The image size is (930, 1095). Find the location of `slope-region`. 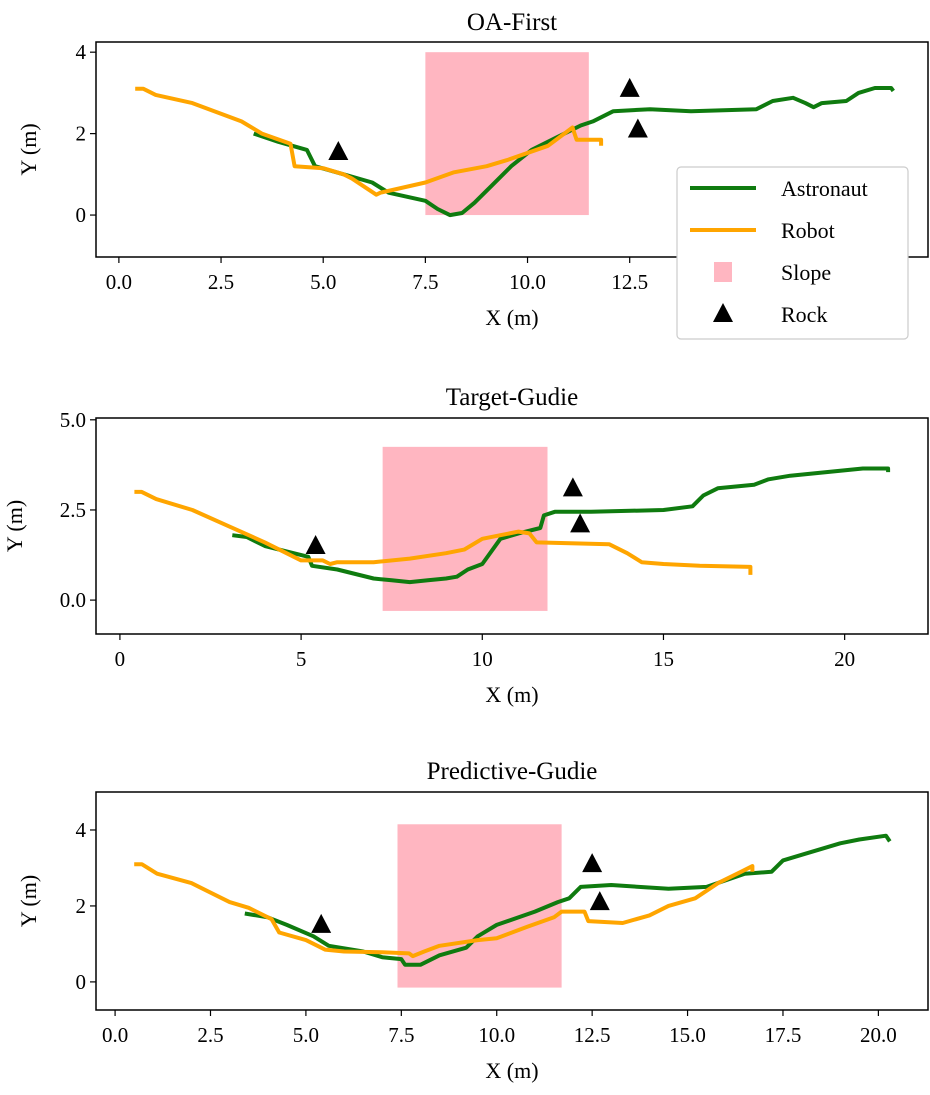

slope-region is located at coordinates (465, 528).